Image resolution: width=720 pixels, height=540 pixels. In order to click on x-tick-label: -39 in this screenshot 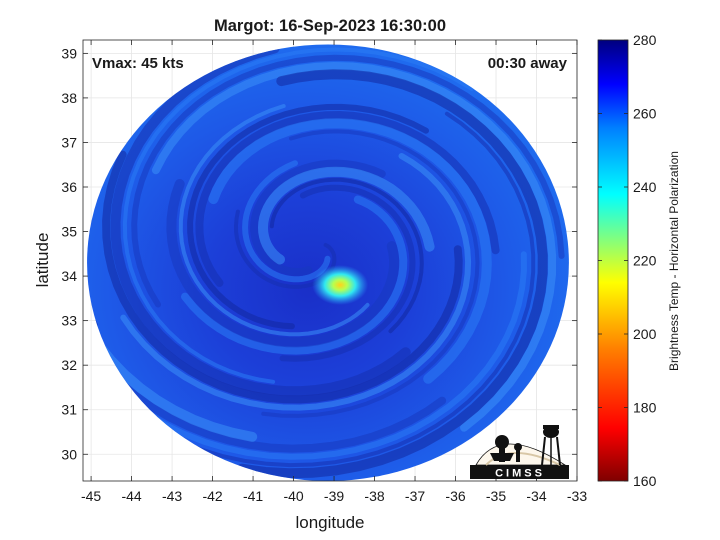, I will do `click(334, 496)`.